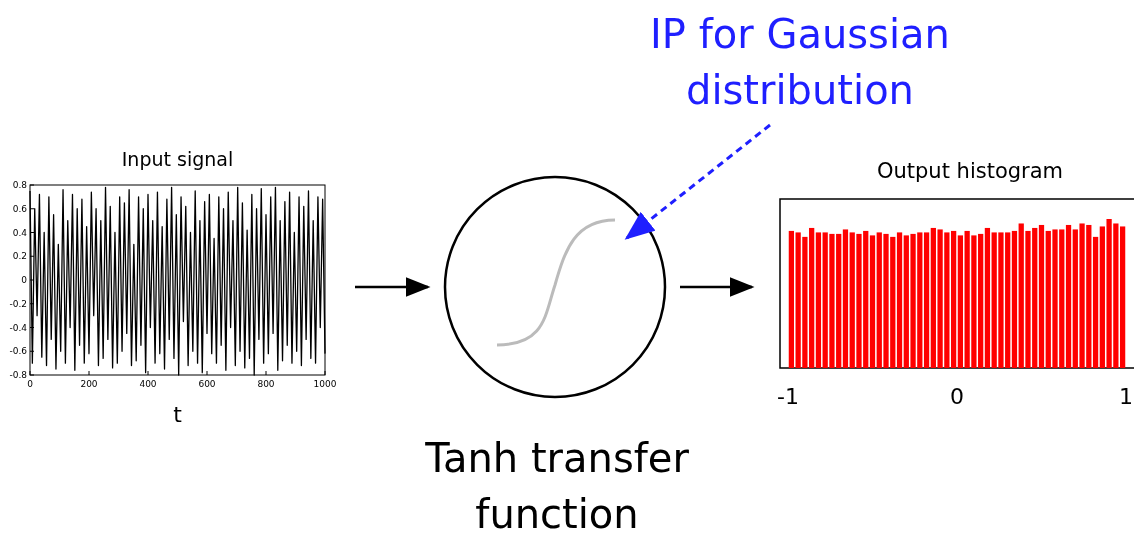 The height and width of the screenshot is (536, 1140). What do you see at coordinates (18, 375) in the screenshot?
I see `y-tick-label: -0.8` at bounding box center [18, 375].